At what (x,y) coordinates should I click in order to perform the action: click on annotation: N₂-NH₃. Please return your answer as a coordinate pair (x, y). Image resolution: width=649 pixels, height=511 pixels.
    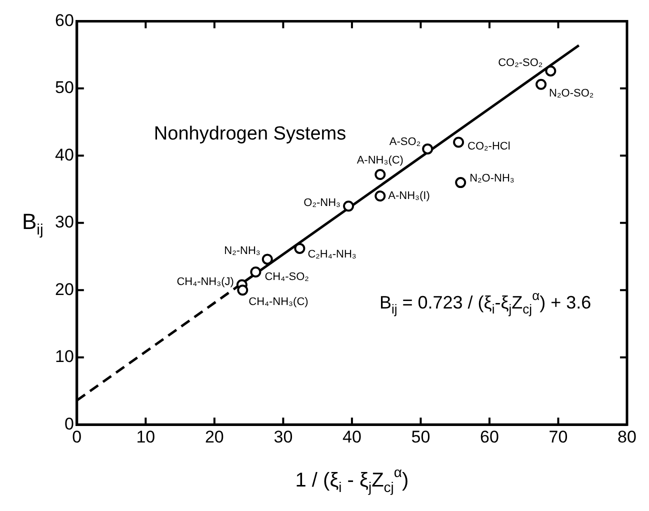
    Looking at the image, I should click on (242, 251).